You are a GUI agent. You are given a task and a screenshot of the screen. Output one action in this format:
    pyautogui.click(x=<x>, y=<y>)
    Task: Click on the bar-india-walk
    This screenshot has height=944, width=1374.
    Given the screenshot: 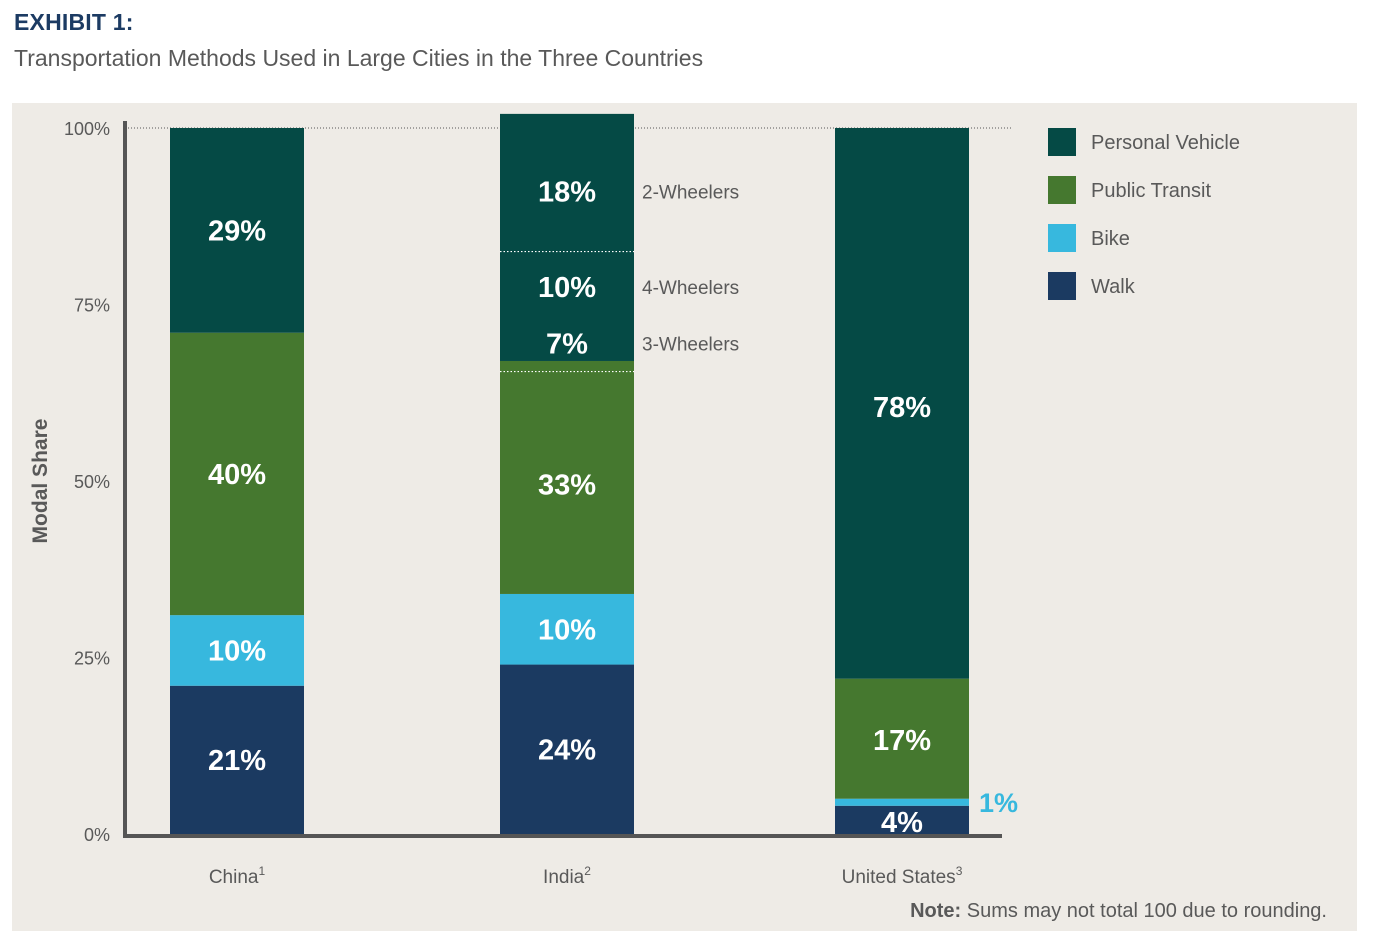 What is the action you would take?
    pyautogui.click(x=567, y=749)
    